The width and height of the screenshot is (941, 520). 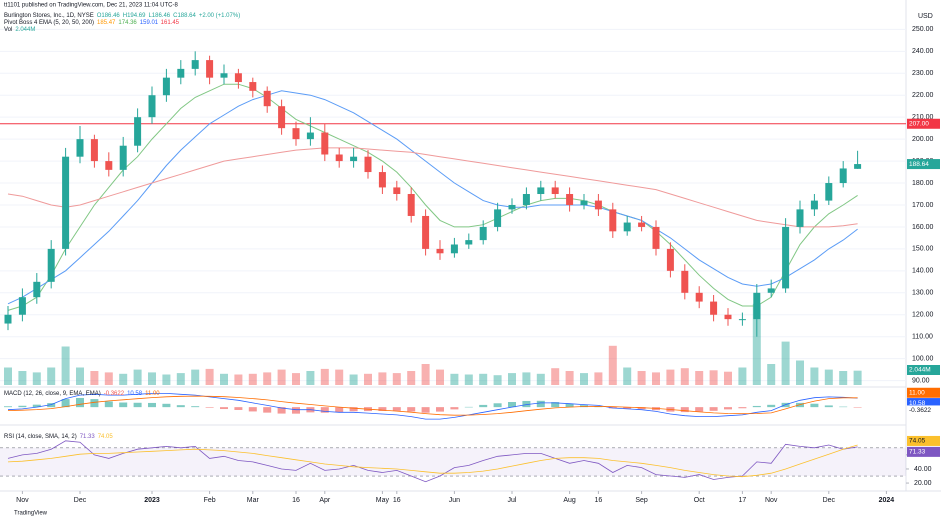 I want to click on ohlc-value: L186.46, so click(x=159, y=16).